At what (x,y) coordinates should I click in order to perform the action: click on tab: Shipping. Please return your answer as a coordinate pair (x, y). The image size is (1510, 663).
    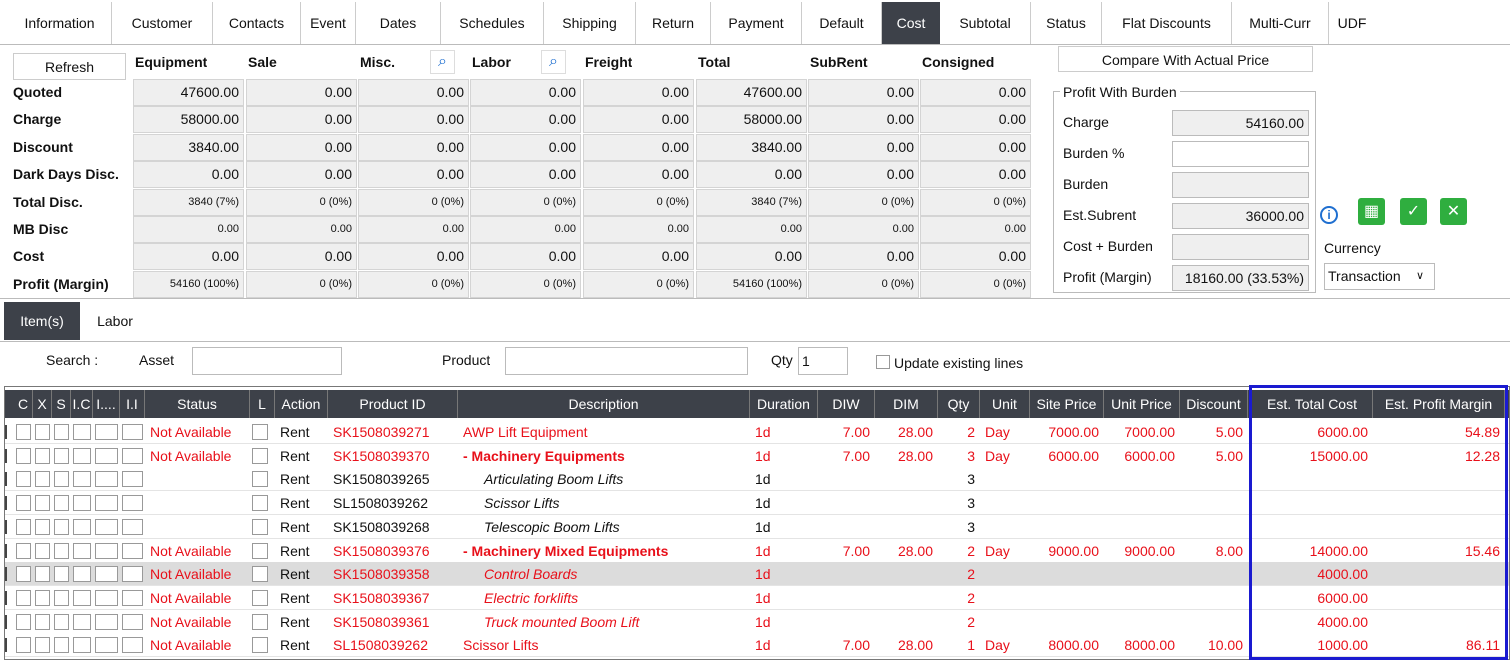
    Looking at the image, I should click on (590, 23).